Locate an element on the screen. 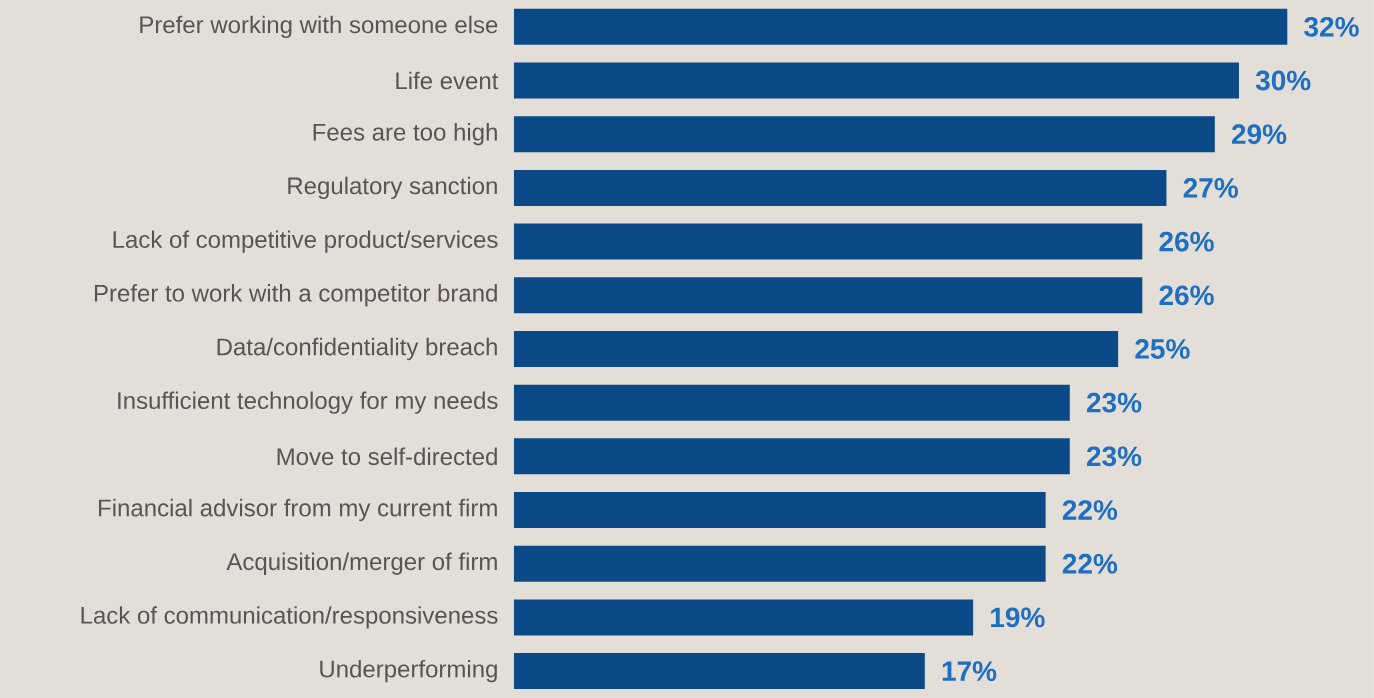  y-tick-label: Move to self-directed is located at coordinates (387, 456).